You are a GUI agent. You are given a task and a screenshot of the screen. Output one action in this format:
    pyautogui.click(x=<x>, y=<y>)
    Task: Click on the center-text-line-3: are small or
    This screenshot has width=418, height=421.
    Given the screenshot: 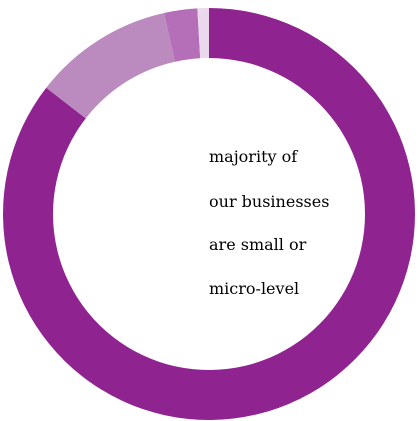 What is the action you would take?
    pyautogui.click(x=258, y=244)
    